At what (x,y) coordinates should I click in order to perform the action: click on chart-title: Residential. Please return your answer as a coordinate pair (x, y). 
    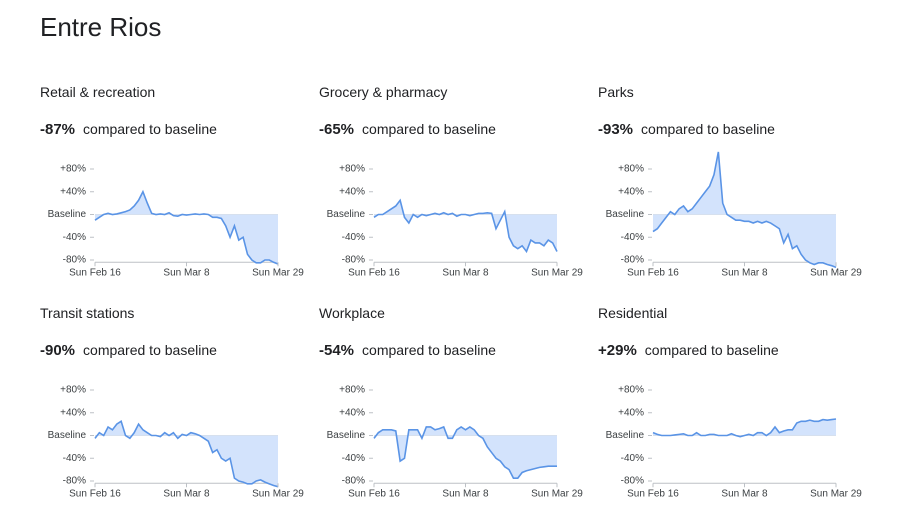
    Looking at the image, I should click on (632, 313).